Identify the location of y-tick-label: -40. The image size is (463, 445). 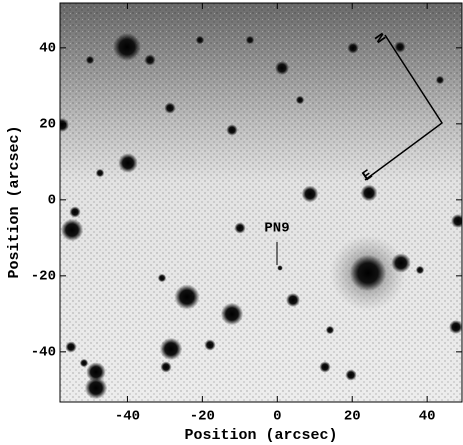
(43, 353).